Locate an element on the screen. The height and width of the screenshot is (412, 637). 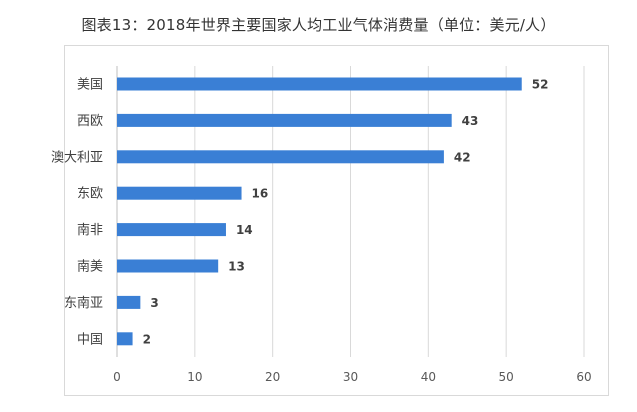
x-tick-label: 50 is located at coordinates (506, 377).